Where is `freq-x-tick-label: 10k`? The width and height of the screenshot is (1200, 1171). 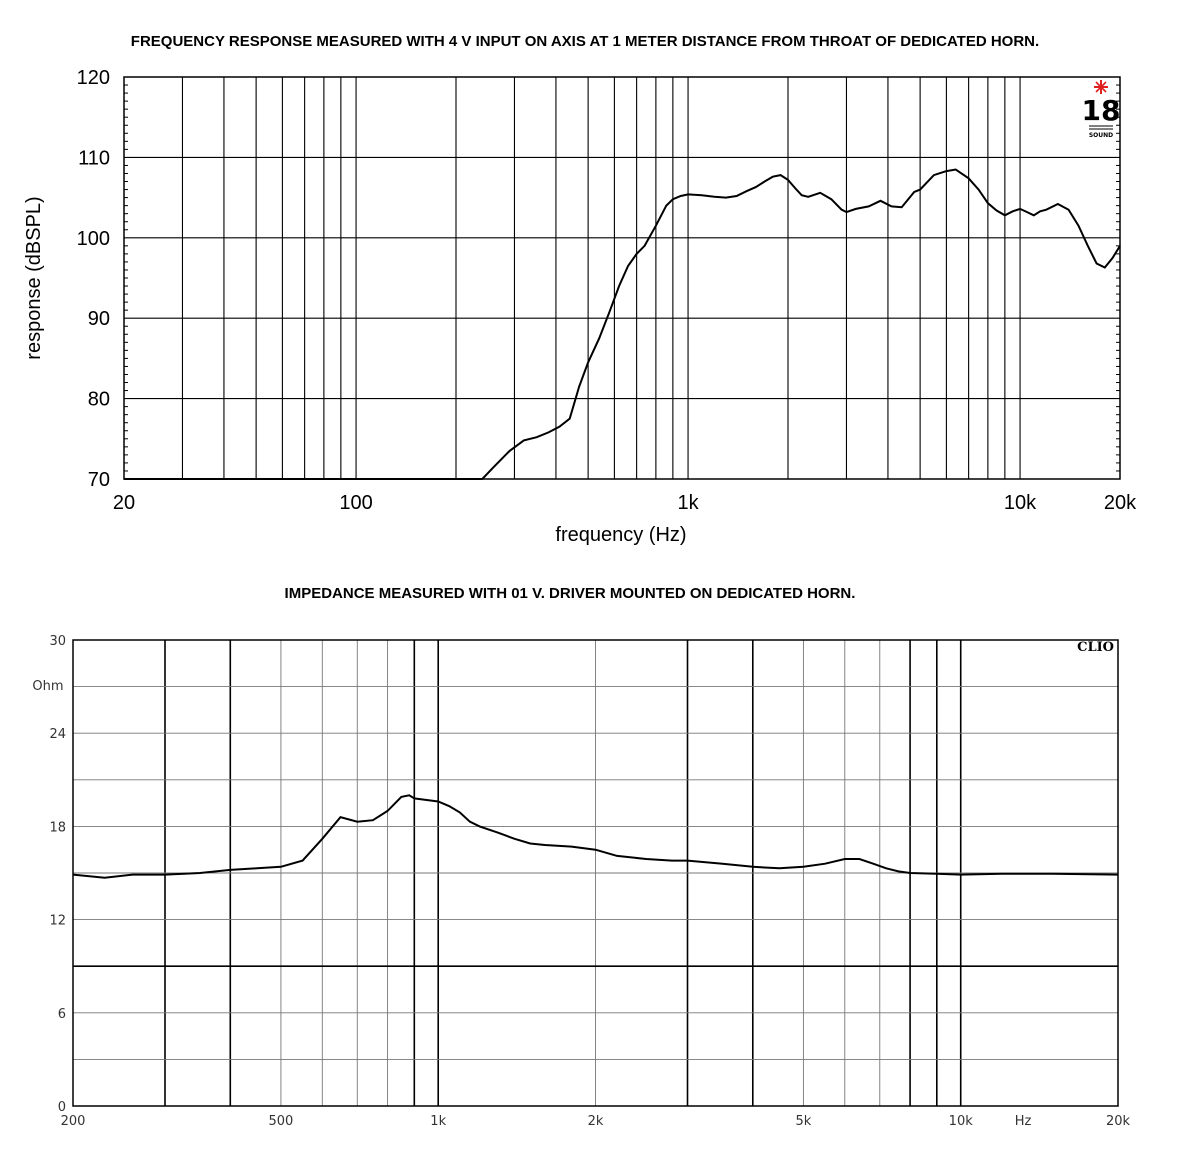 freq-x-tick-label: 10k is located at coordinates (1020, 503).